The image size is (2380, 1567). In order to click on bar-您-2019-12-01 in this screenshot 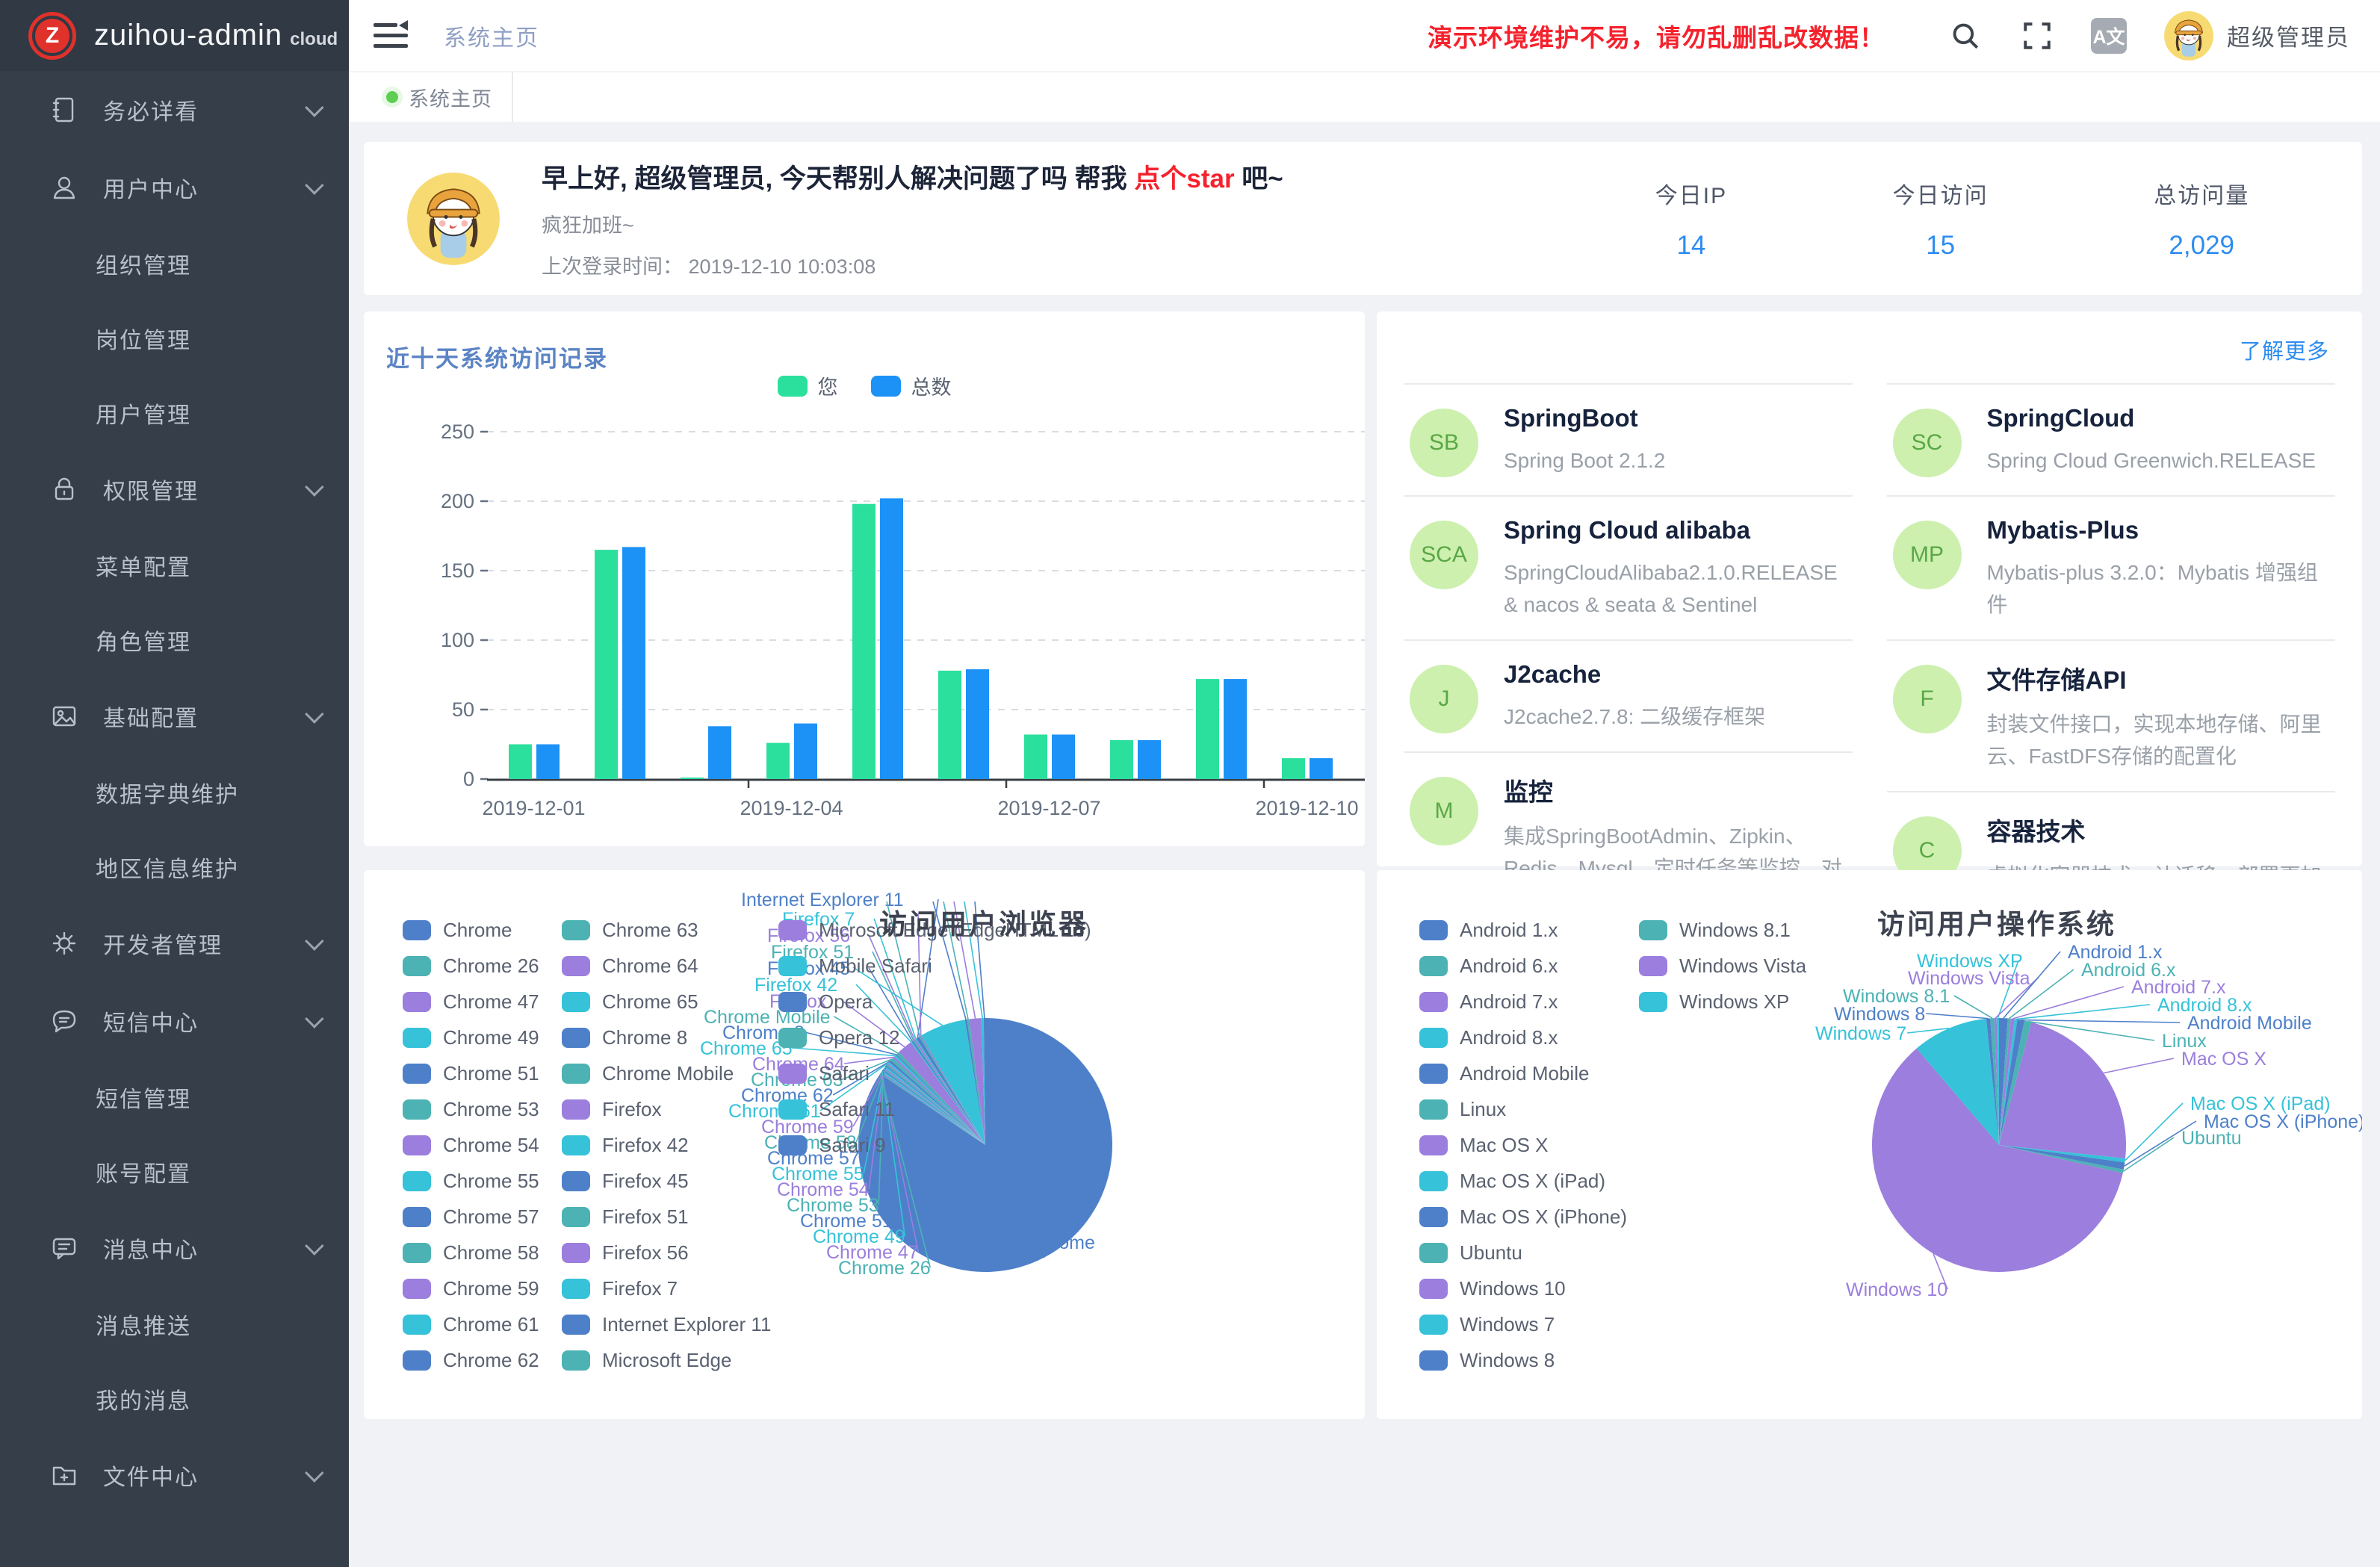, I will do `click(520, 762)`.